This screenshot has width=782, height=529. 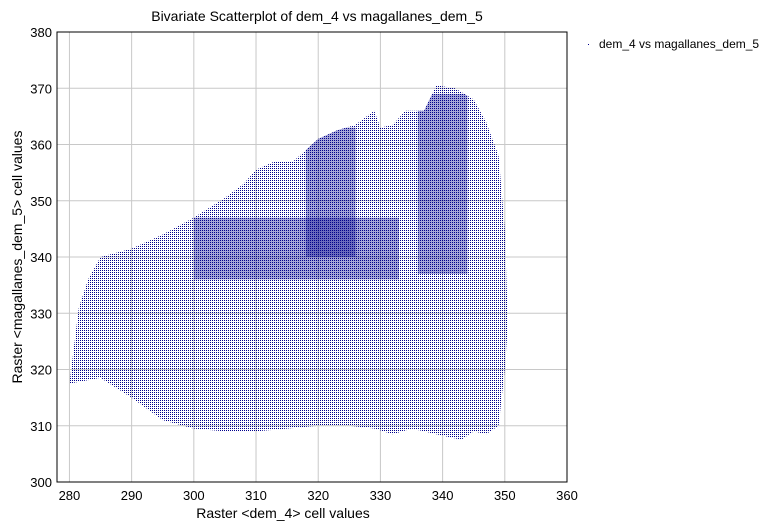 I want to click on x-tick-label: 340, so click(x=443, y=495).